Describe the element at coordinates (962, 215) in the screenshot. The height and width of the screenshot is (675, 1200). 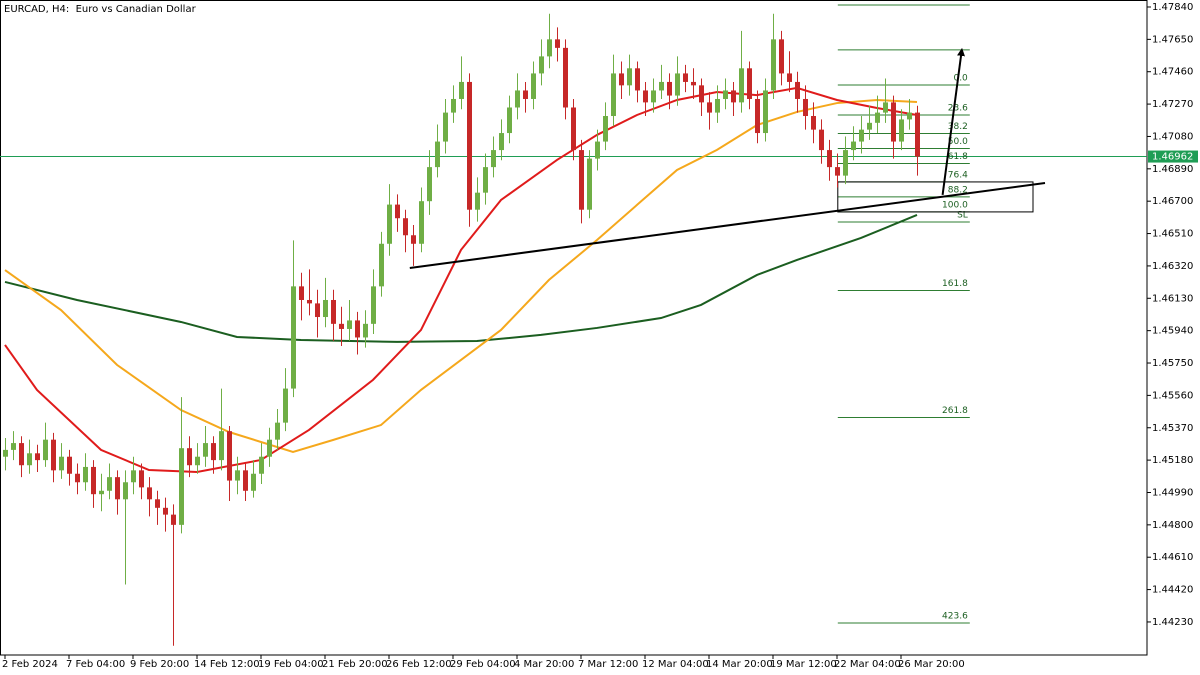
I see `fib-label: SL` at that location.